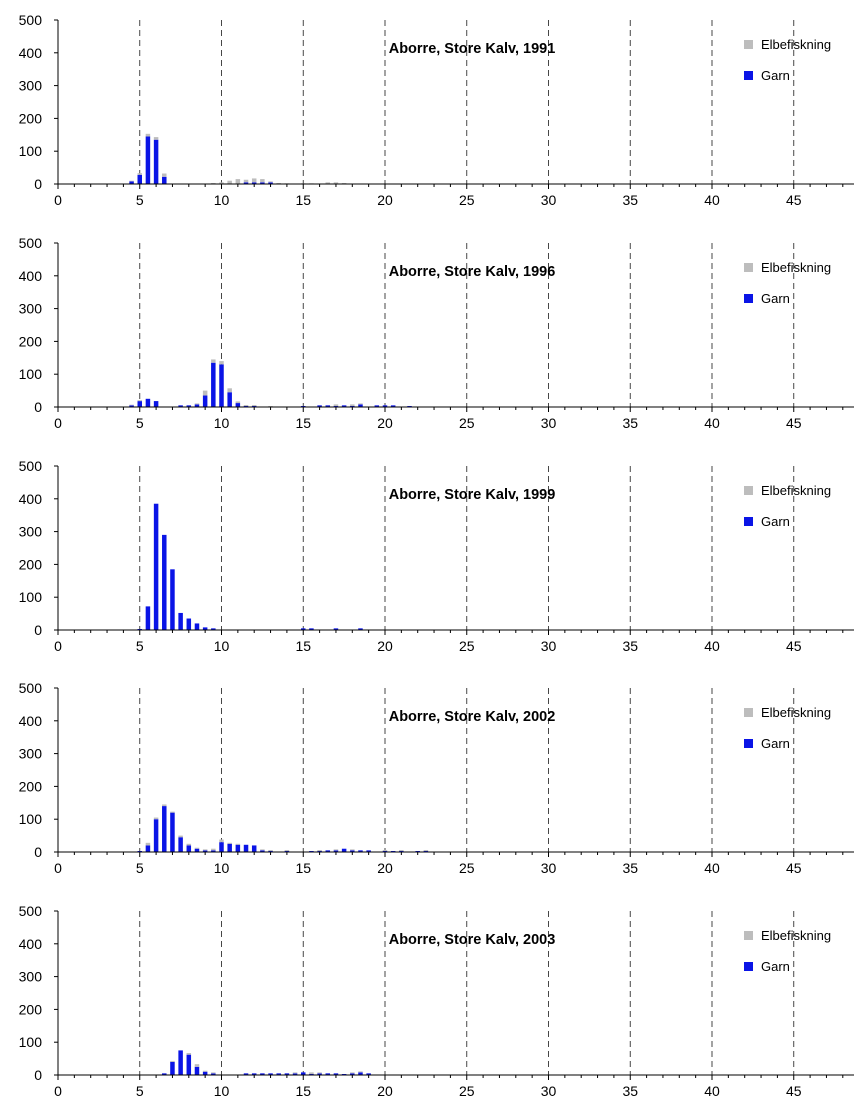 The width and height of the screenshot is (854, 1106). Describe the element at coordinates (630, 200) in the screenshot. I see `x-tick-label: 35` at that location.